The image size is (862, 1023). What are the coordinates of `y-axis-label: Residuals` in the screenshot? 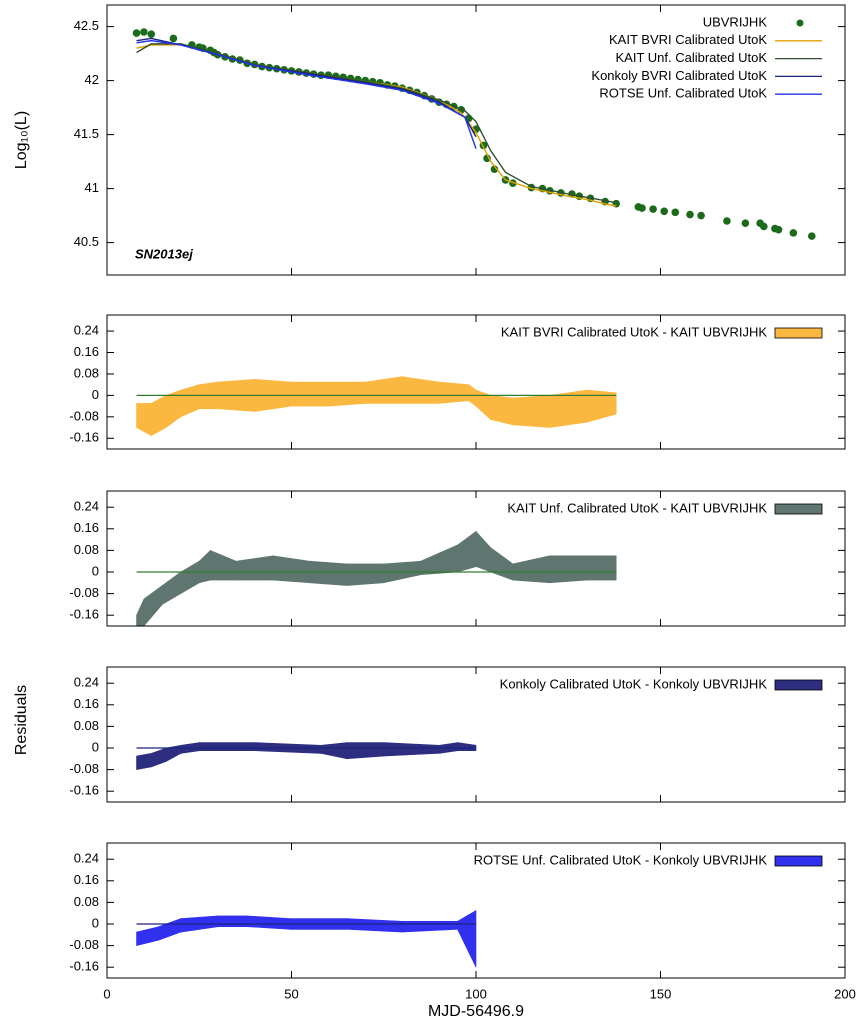 It's located at (21, 720).